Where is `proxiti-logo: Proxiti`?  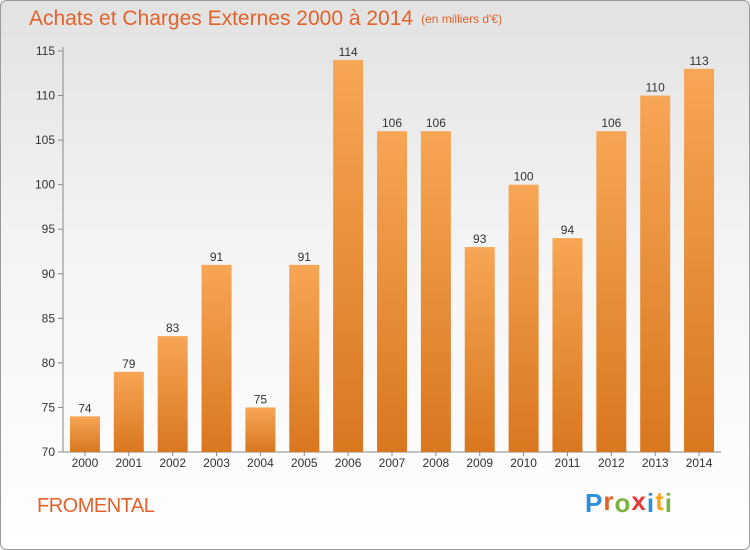
proxiti-logo: Proxiti is located at coordinates (629, 502).